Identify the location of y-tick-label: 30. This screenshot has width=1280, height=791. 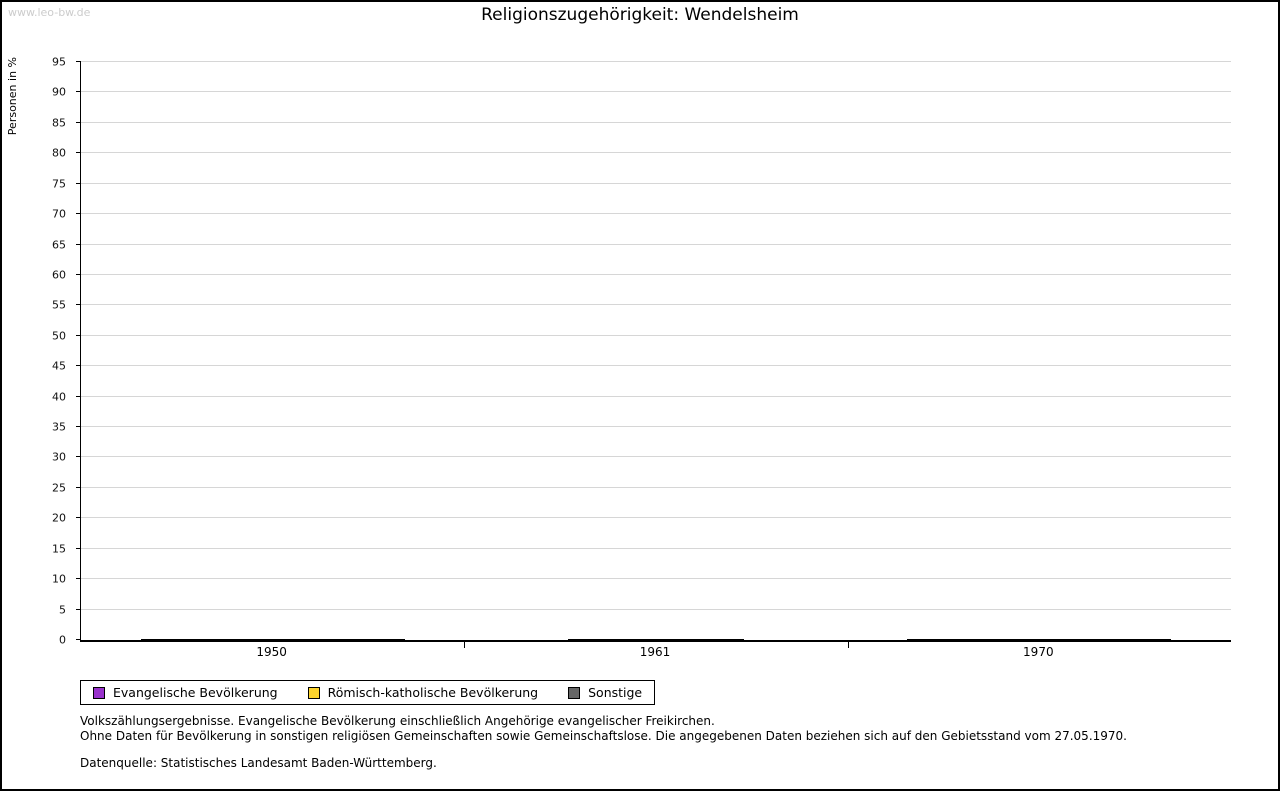
(59, 457).